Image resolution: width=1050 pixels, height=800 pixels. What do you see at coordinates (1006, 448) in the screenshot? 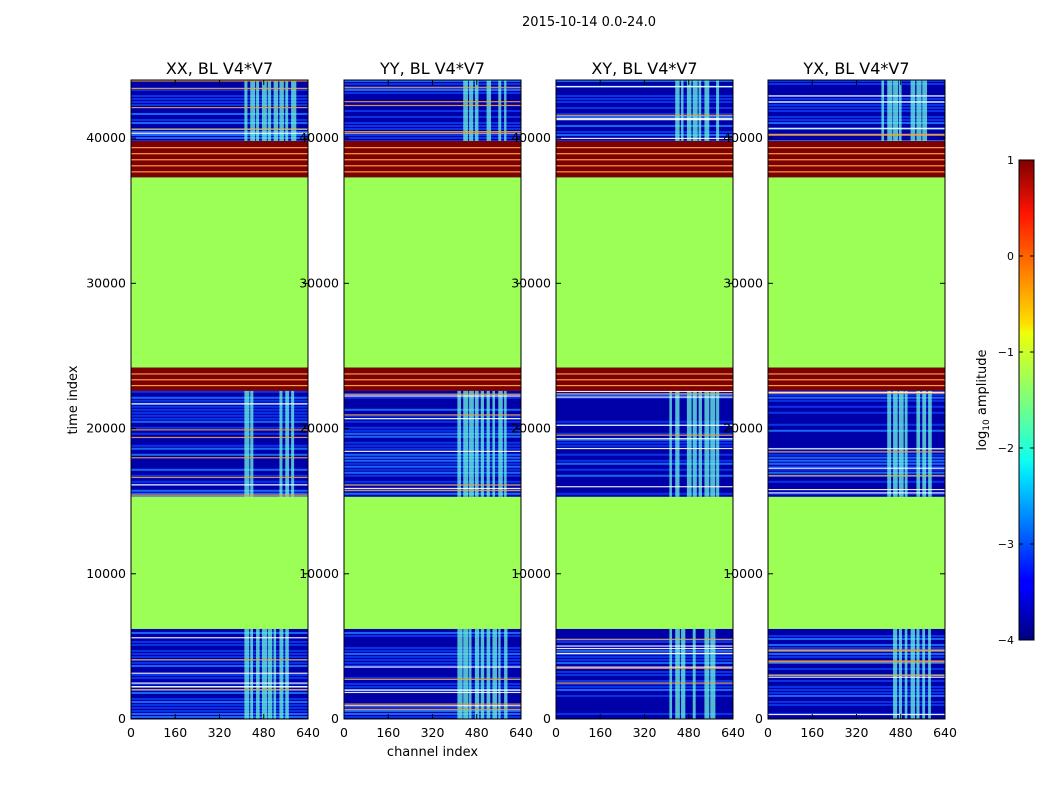
I see `colorbar-tick-label: −2` at bounding box center [1006, 448].